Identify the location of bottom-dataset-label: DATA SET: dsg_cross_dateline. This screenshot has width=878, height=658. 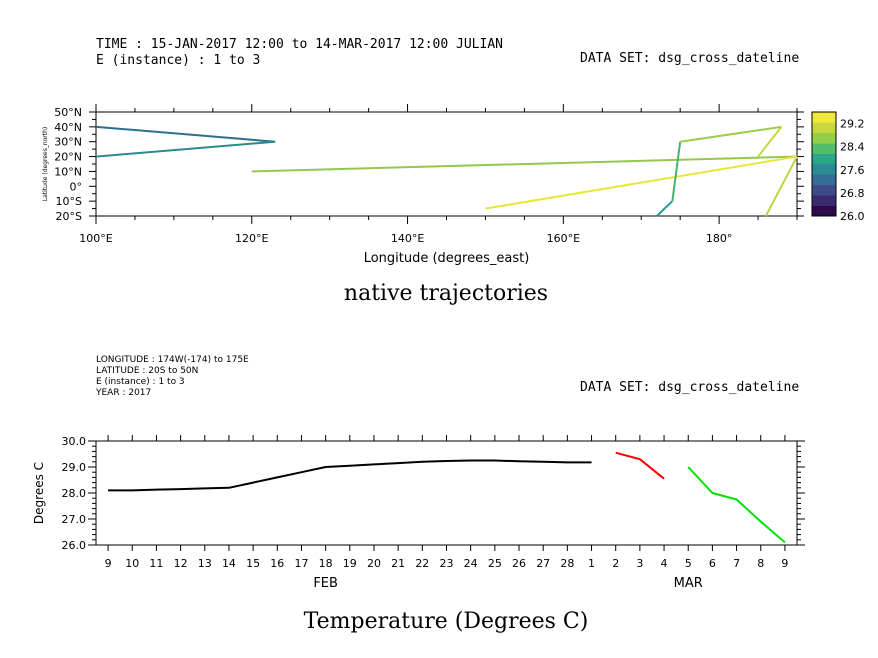
(689, 387).